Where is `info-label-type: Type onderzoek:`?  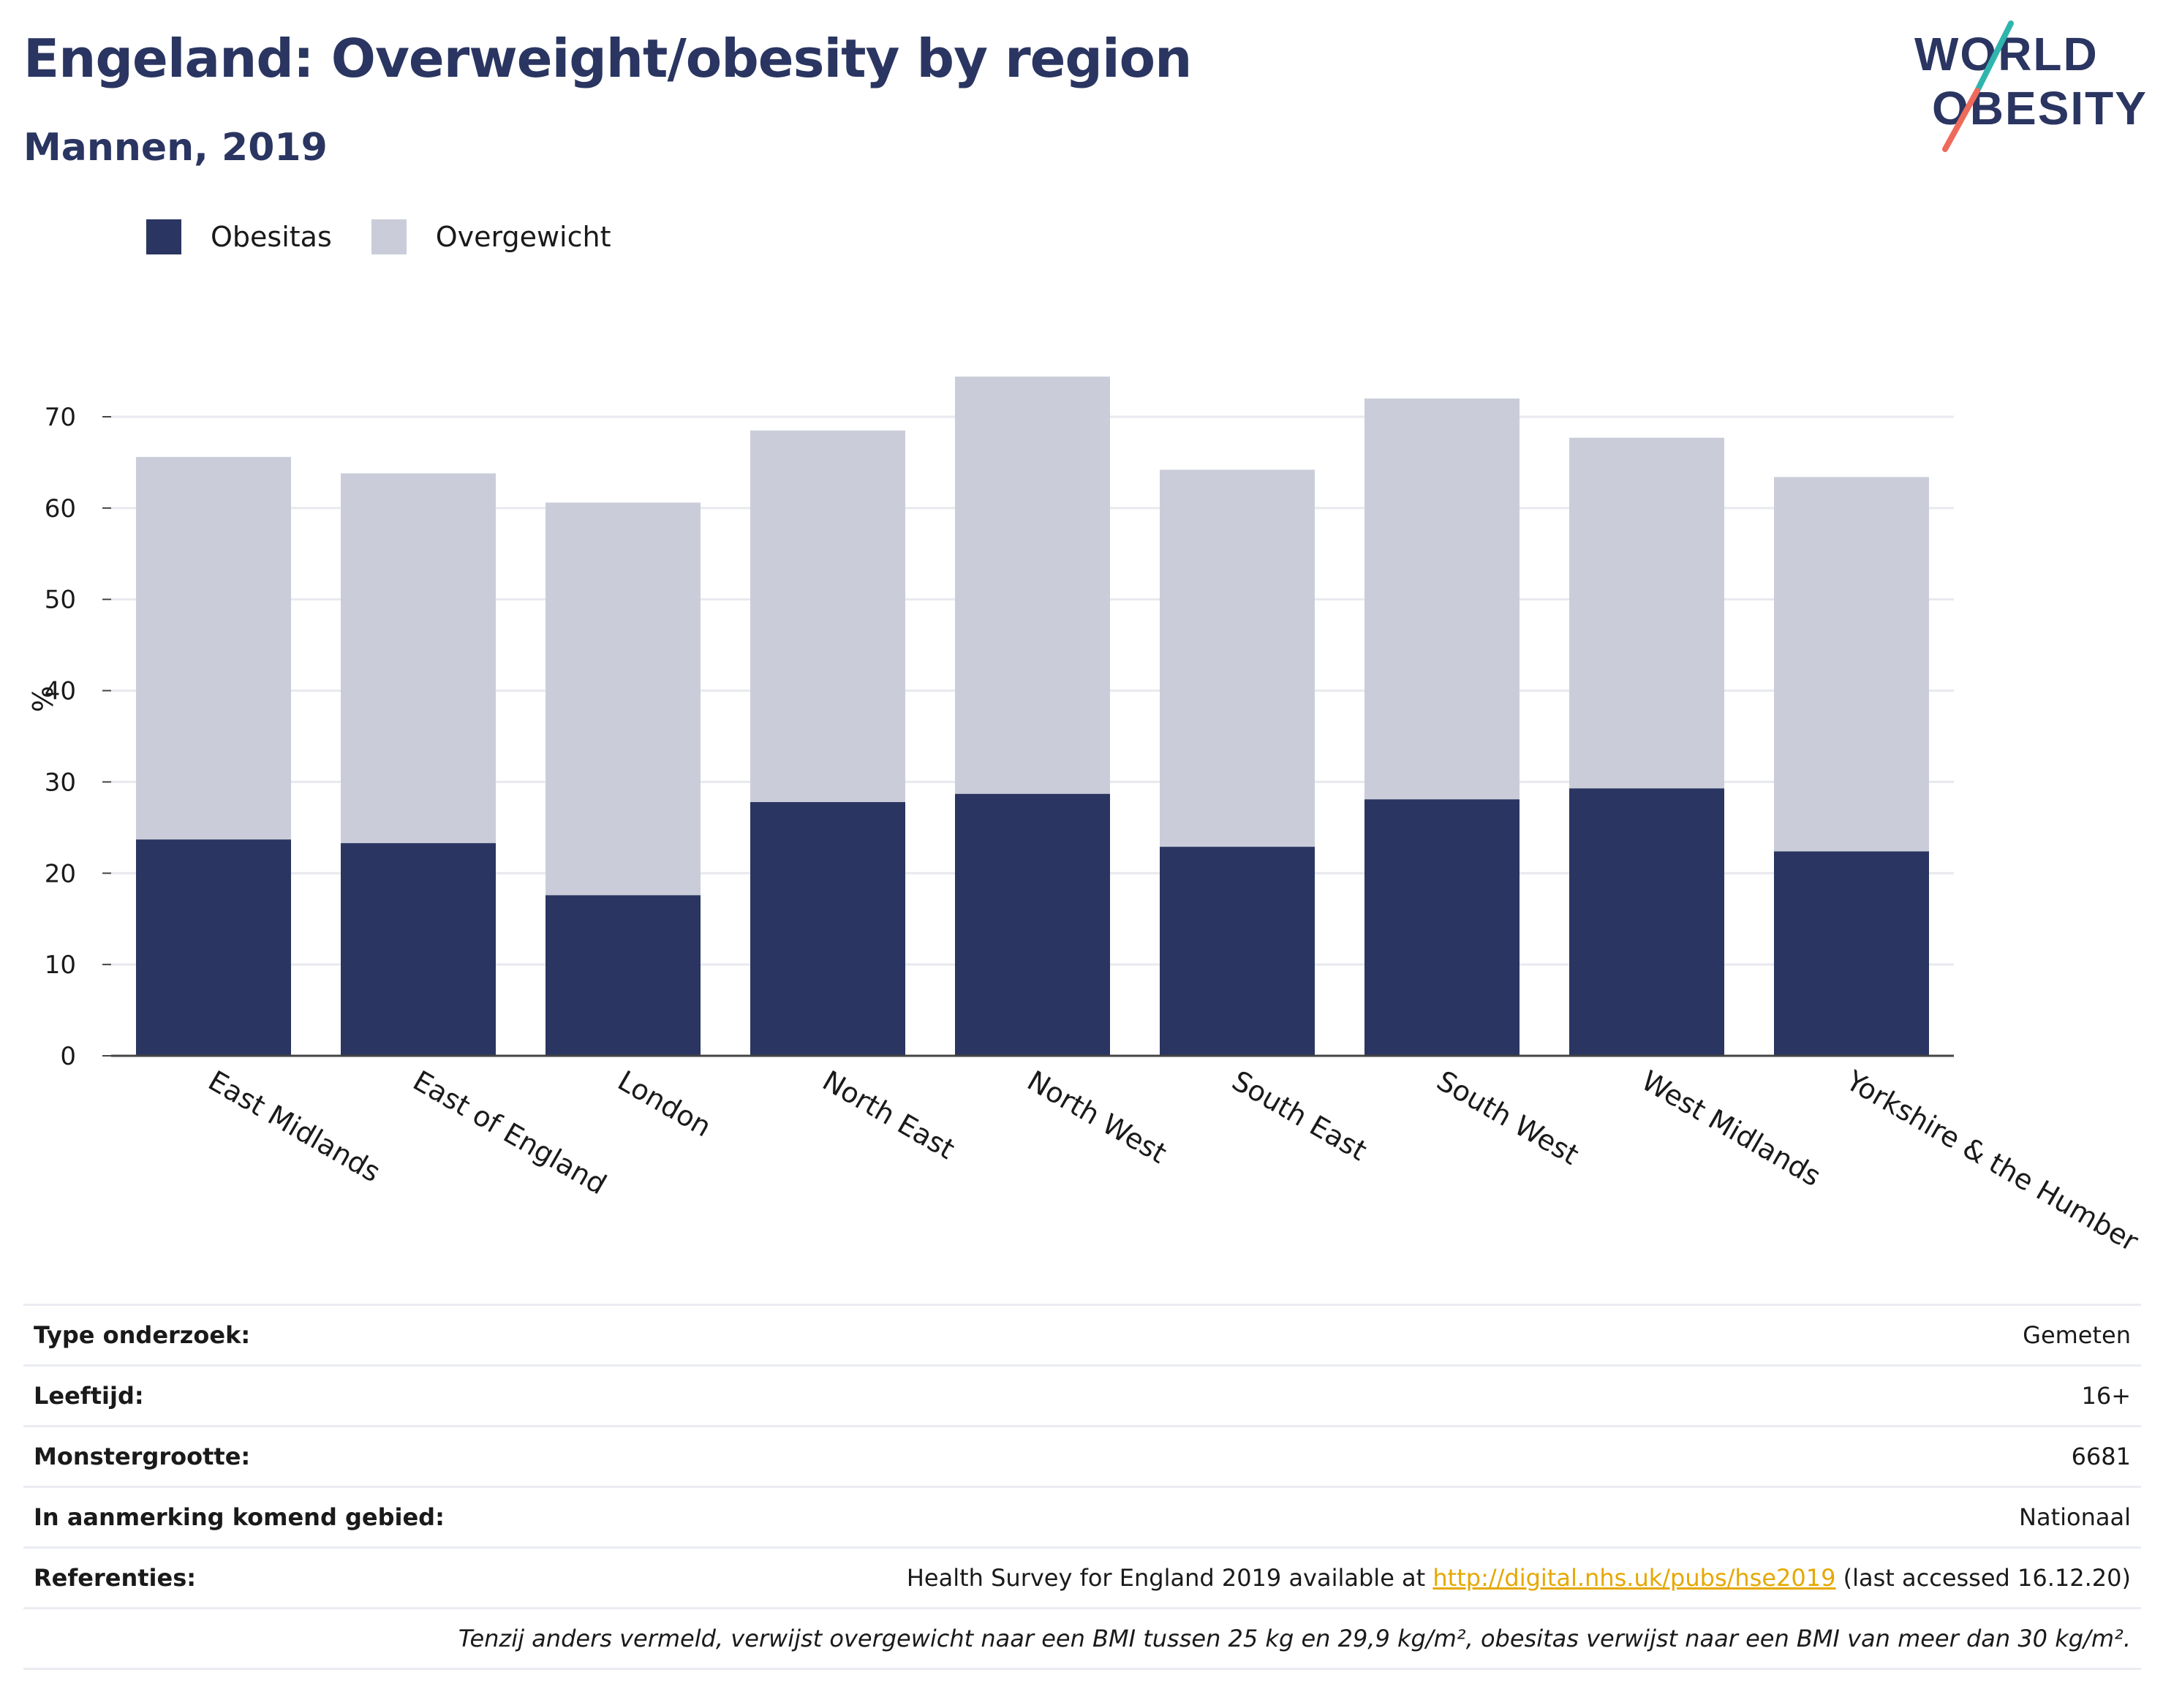
info-label-type: Type onderzoek: is located at coordinates (296, 1335).